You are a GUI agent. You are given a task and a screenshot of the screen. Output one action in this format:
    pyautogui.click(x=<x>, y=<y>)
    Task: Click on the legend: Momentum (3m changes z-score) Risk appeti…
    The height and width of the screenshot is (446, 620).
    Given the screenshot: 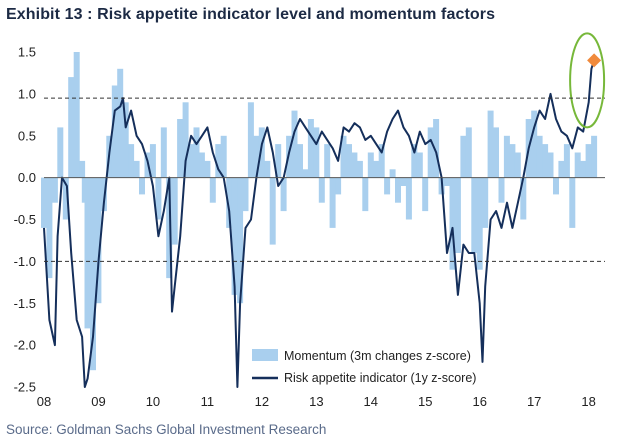 What is the action you would take?
    pyautogui.click(x=364, y=367)
    